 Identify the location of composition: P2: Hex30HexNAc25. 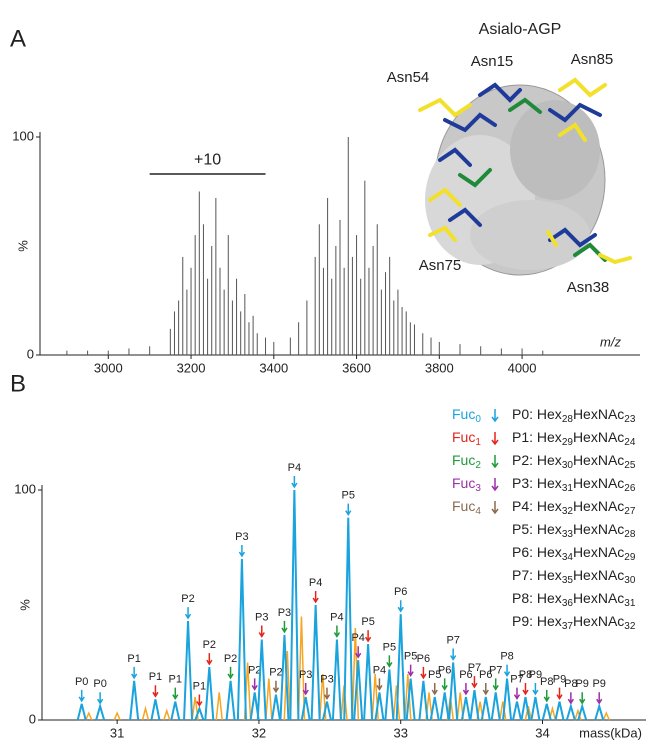
(574, 461).